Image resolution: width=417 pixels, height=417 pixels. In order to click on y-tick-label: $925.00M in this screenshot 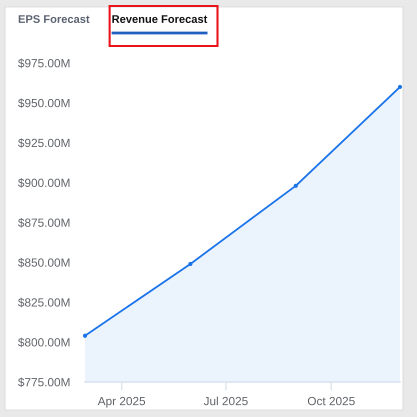, I will do `click(44, 143)`.